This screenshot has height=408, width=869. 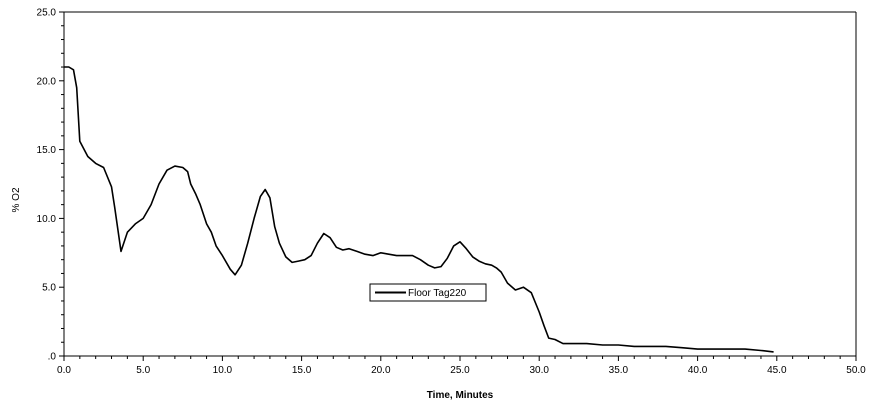 What do you see at coordinates (16, 199) in the screenshot?
I see `y-axis-title: % O2` at bounding box center [16, 199].